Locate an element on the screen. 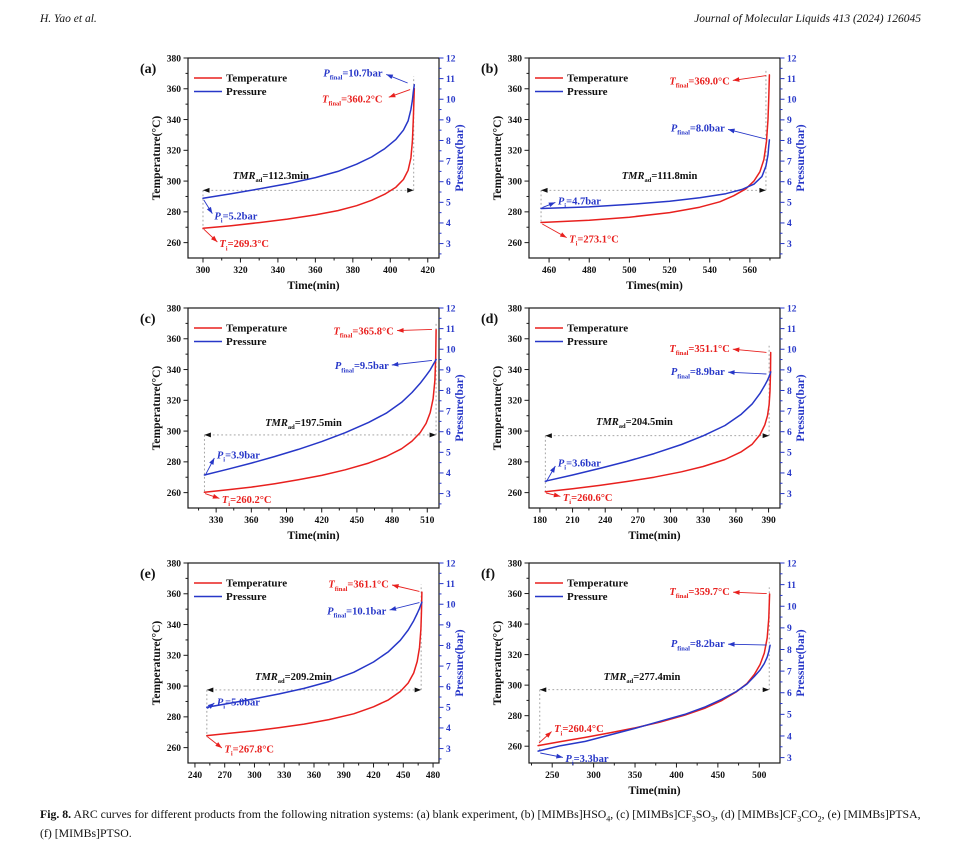  panel-label: (a) is located at coordinates (148, 69).